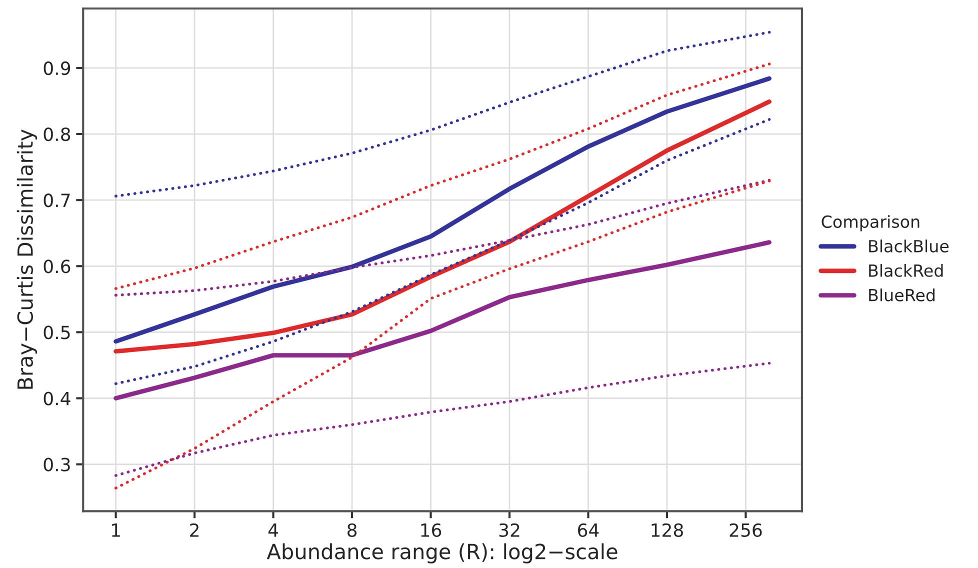 The image size is (978, 568). Describe the element at coordinates (509, 530) in the screenshot. I see `x-tick-label: 32` at that location.